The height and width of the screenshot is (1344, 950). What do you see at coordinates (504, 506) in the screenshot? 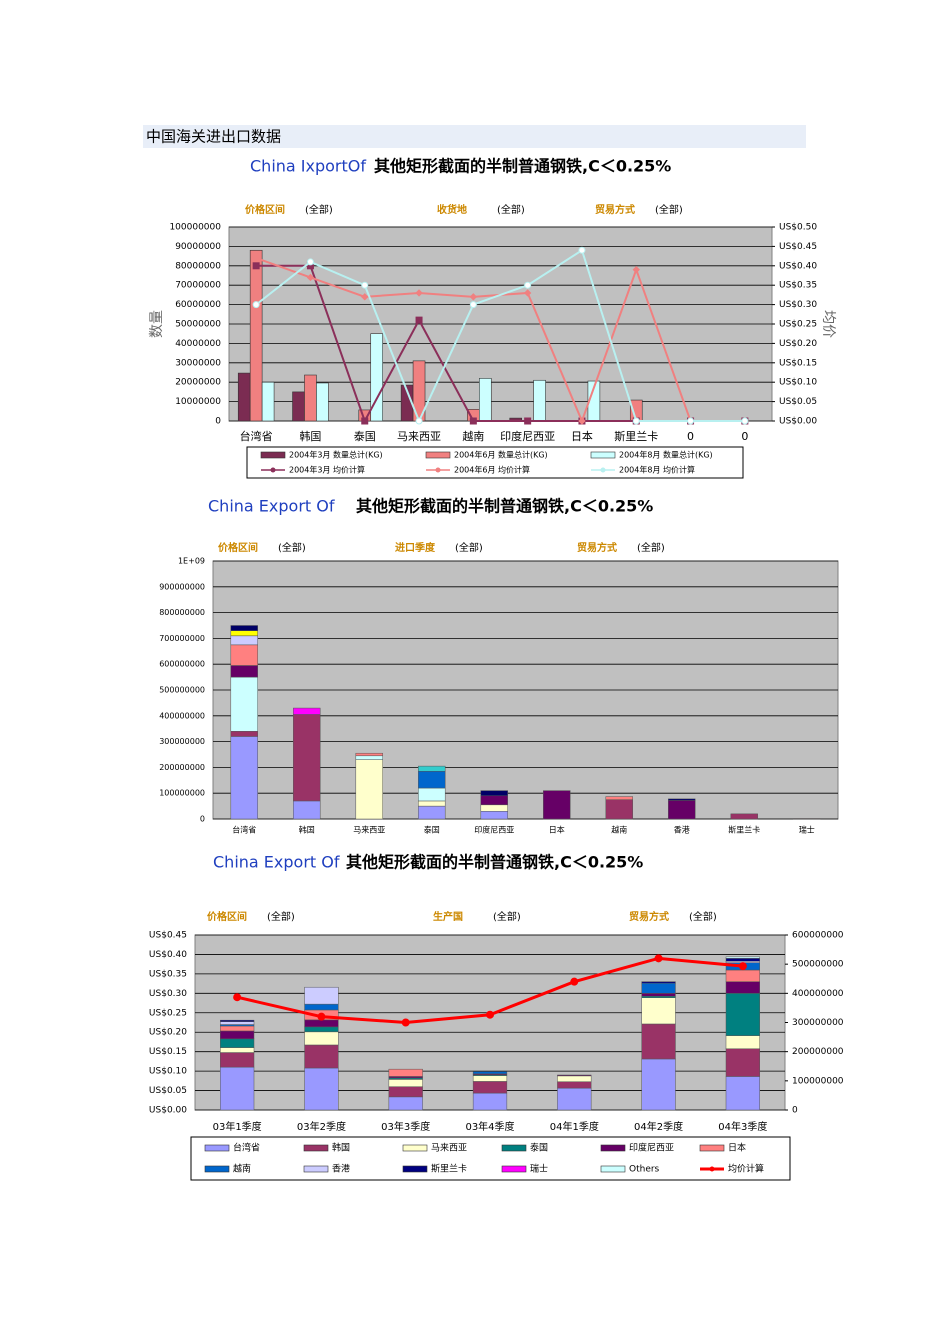
I see `chart-subtitle: 其他矩形截面的半制普通钢铁,C＜0.25%` at bounding box center [504, 506].